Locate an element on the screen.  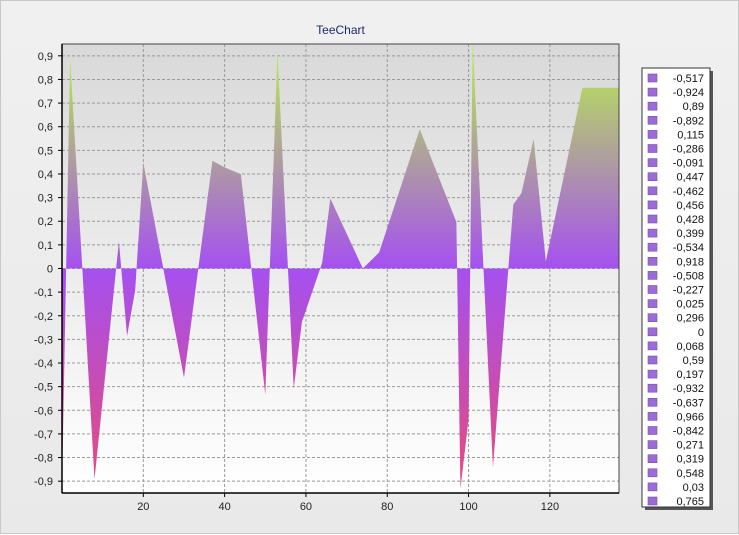
y-tick-label: -0,3 is located at coordinates (43, 340).